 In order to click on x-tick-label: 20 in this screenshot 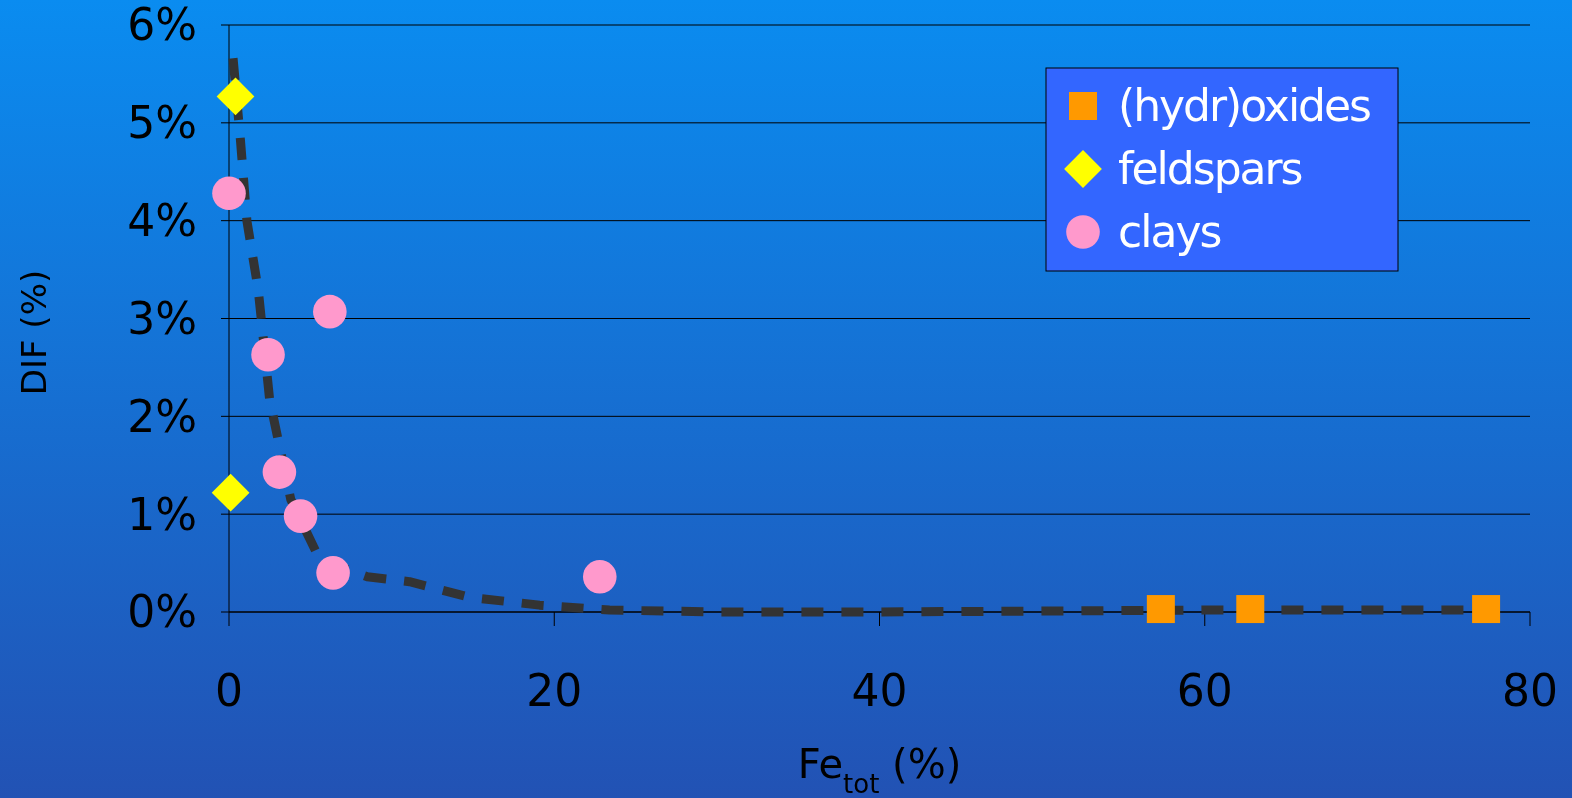, I will do `click(554, 690)`.